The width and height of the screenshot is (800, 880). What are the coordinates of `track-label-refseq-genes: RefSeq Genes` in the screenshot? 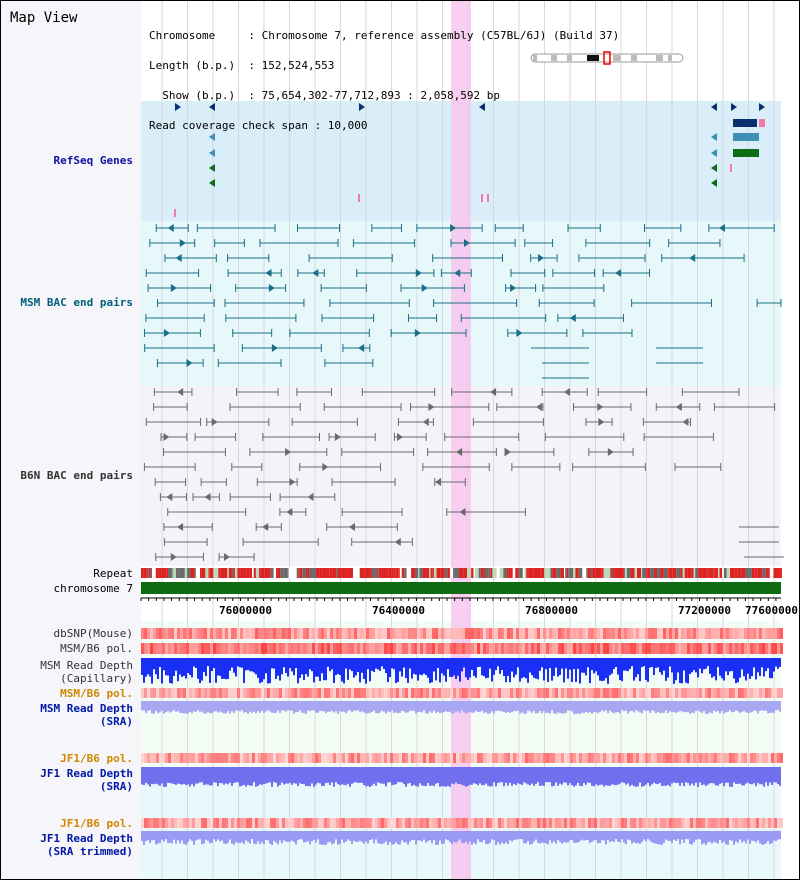 It's located at (93, 160).